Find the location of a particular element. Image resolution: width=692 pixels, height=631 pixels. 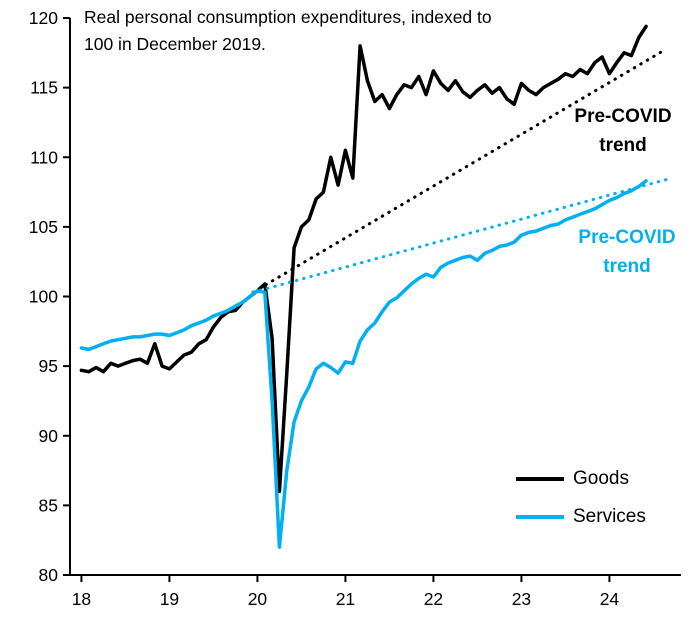

svg-text: 105 is located at coordinates (43, 227).